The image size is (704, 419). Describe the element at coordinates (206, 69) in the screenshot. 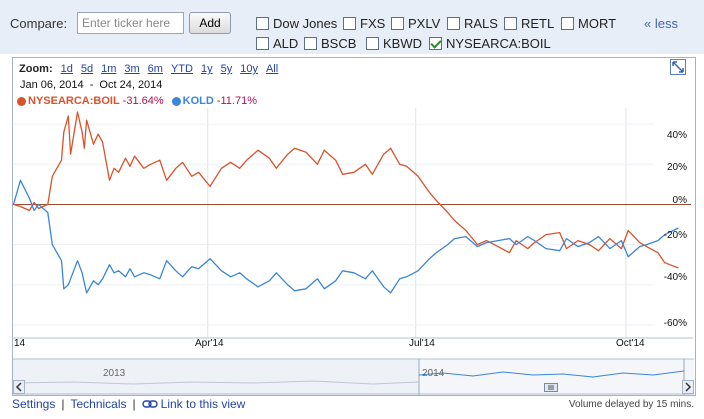

I see `zoom-1y: 1y` at that location.